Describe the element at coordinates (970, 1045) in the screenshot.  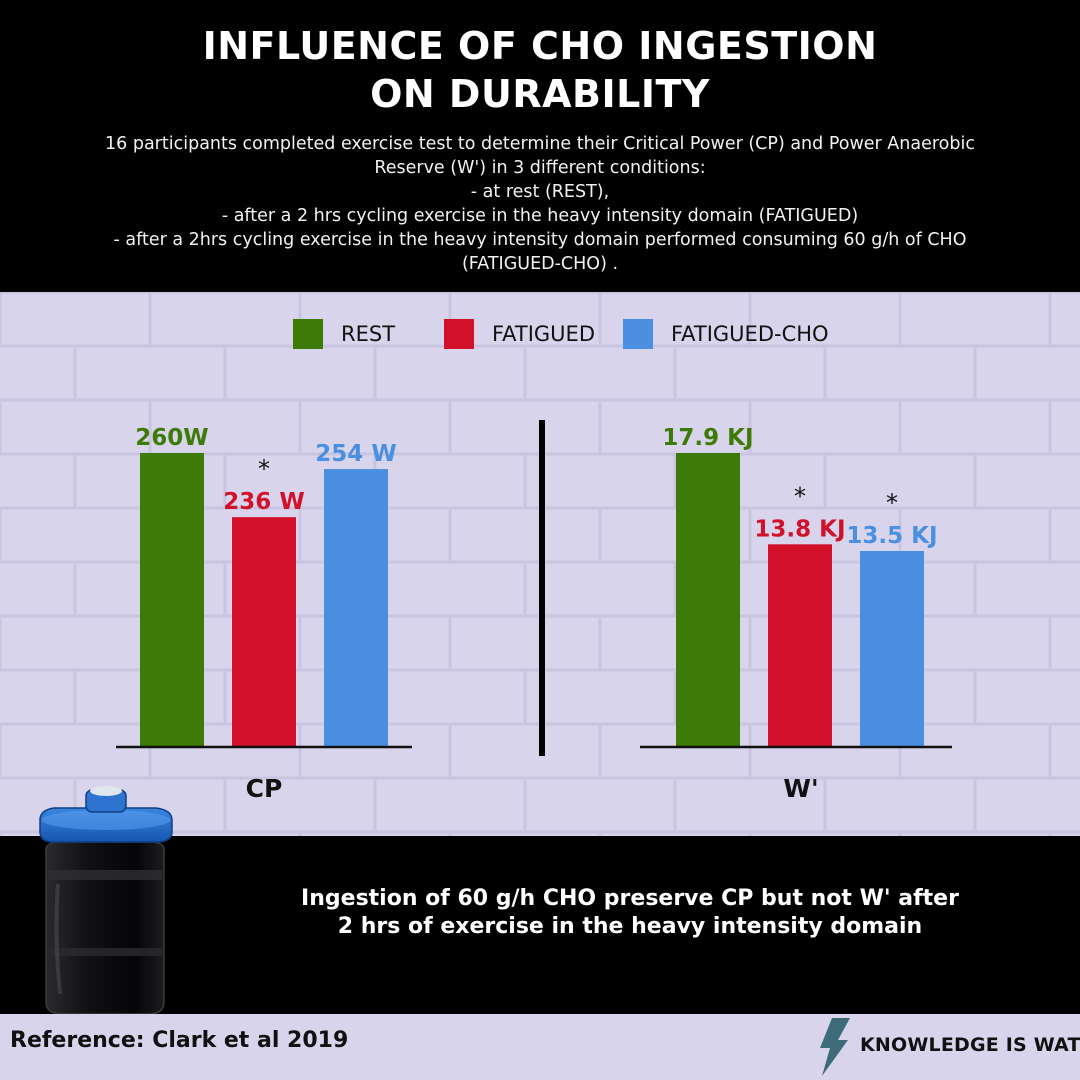
I see `brand-name: KNOWLEDGE IS WATT` at that location.